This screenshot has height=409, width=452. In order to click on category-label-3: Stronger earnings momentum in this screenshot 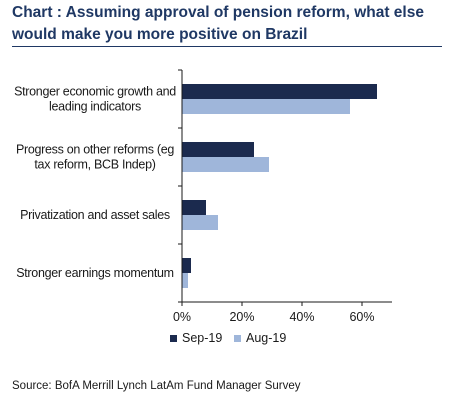, I will do `click(95, 273)`.